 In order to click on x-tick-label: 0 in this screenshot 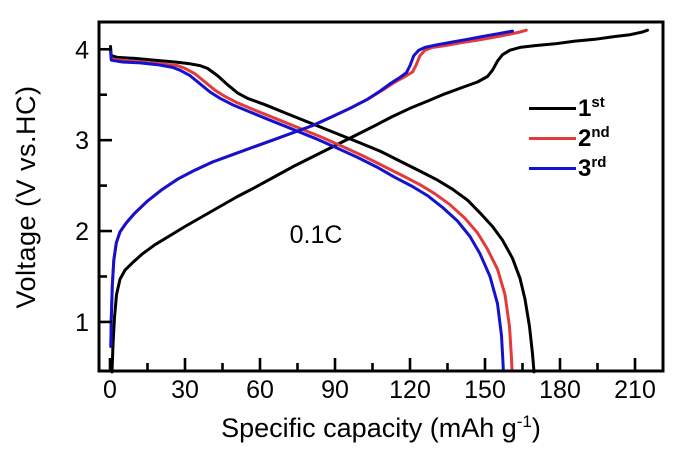, I will do `click(110, 390)`.